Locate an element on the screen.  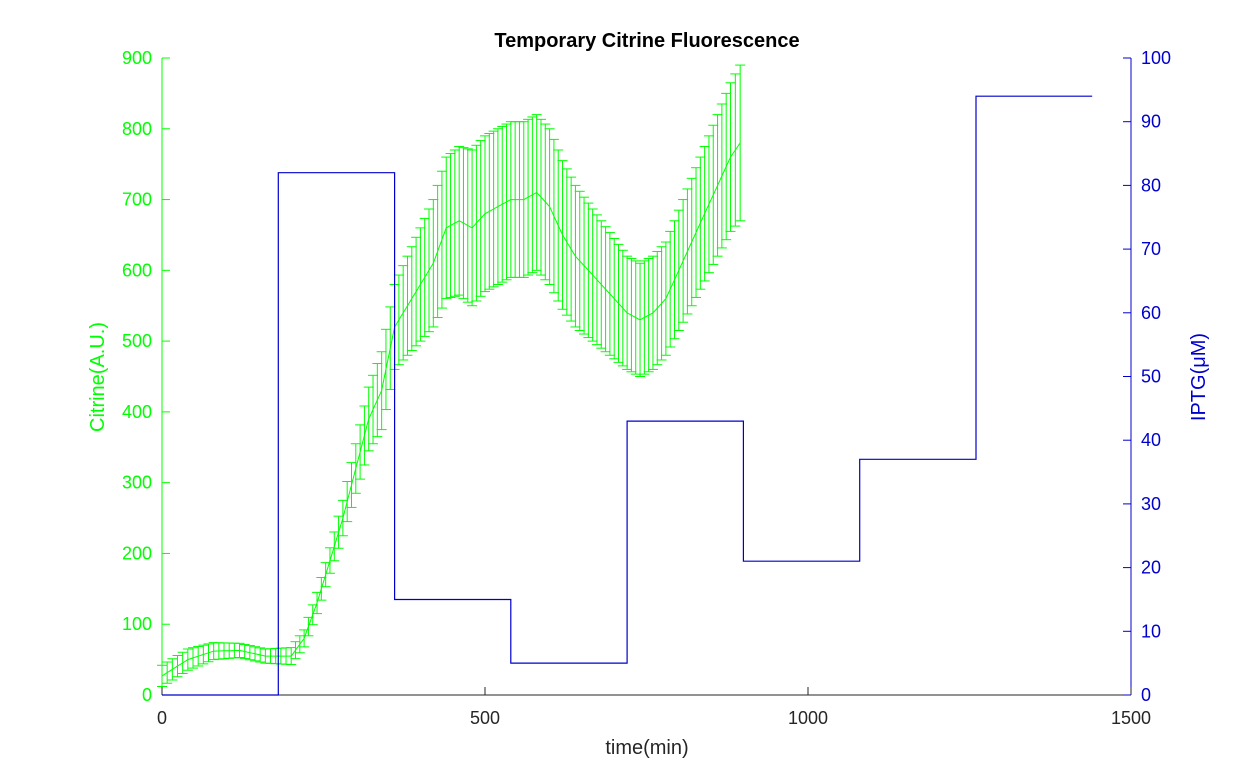
x-tick-label: 1000 is located at coordinates (808, 718).